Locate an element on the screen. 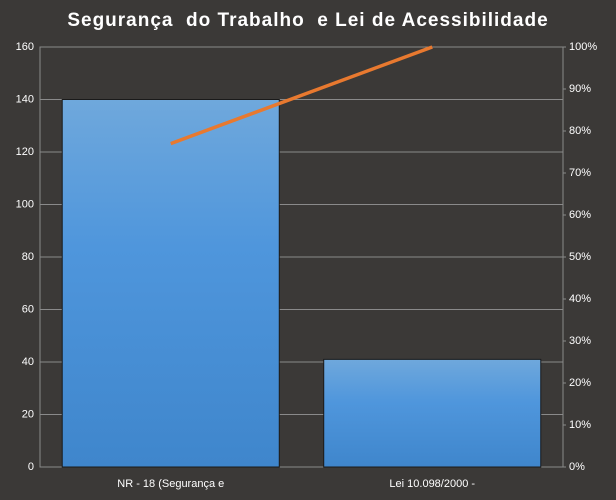 The width and height of the screenshot is (616, 500). y2-tick-label: 60% is located at coordinates (580, 215).